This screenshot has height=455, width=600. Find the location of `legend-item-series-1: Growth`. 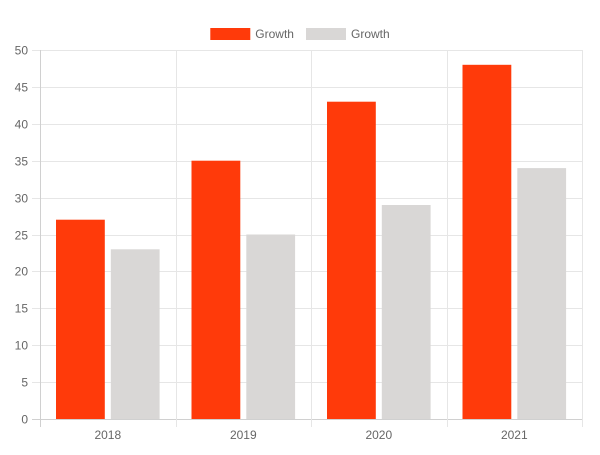

legend-item-series-1: Growth is located at coordinates (252, 34).